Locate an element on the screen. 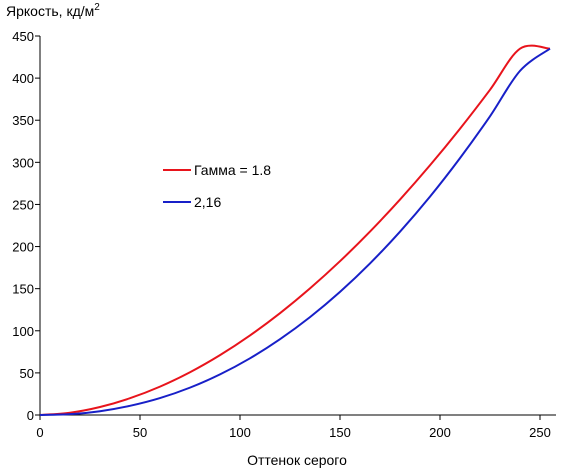 This screenshot has height=469, width=562. x-tick-label: 200 is located at coordinates (440, 432).